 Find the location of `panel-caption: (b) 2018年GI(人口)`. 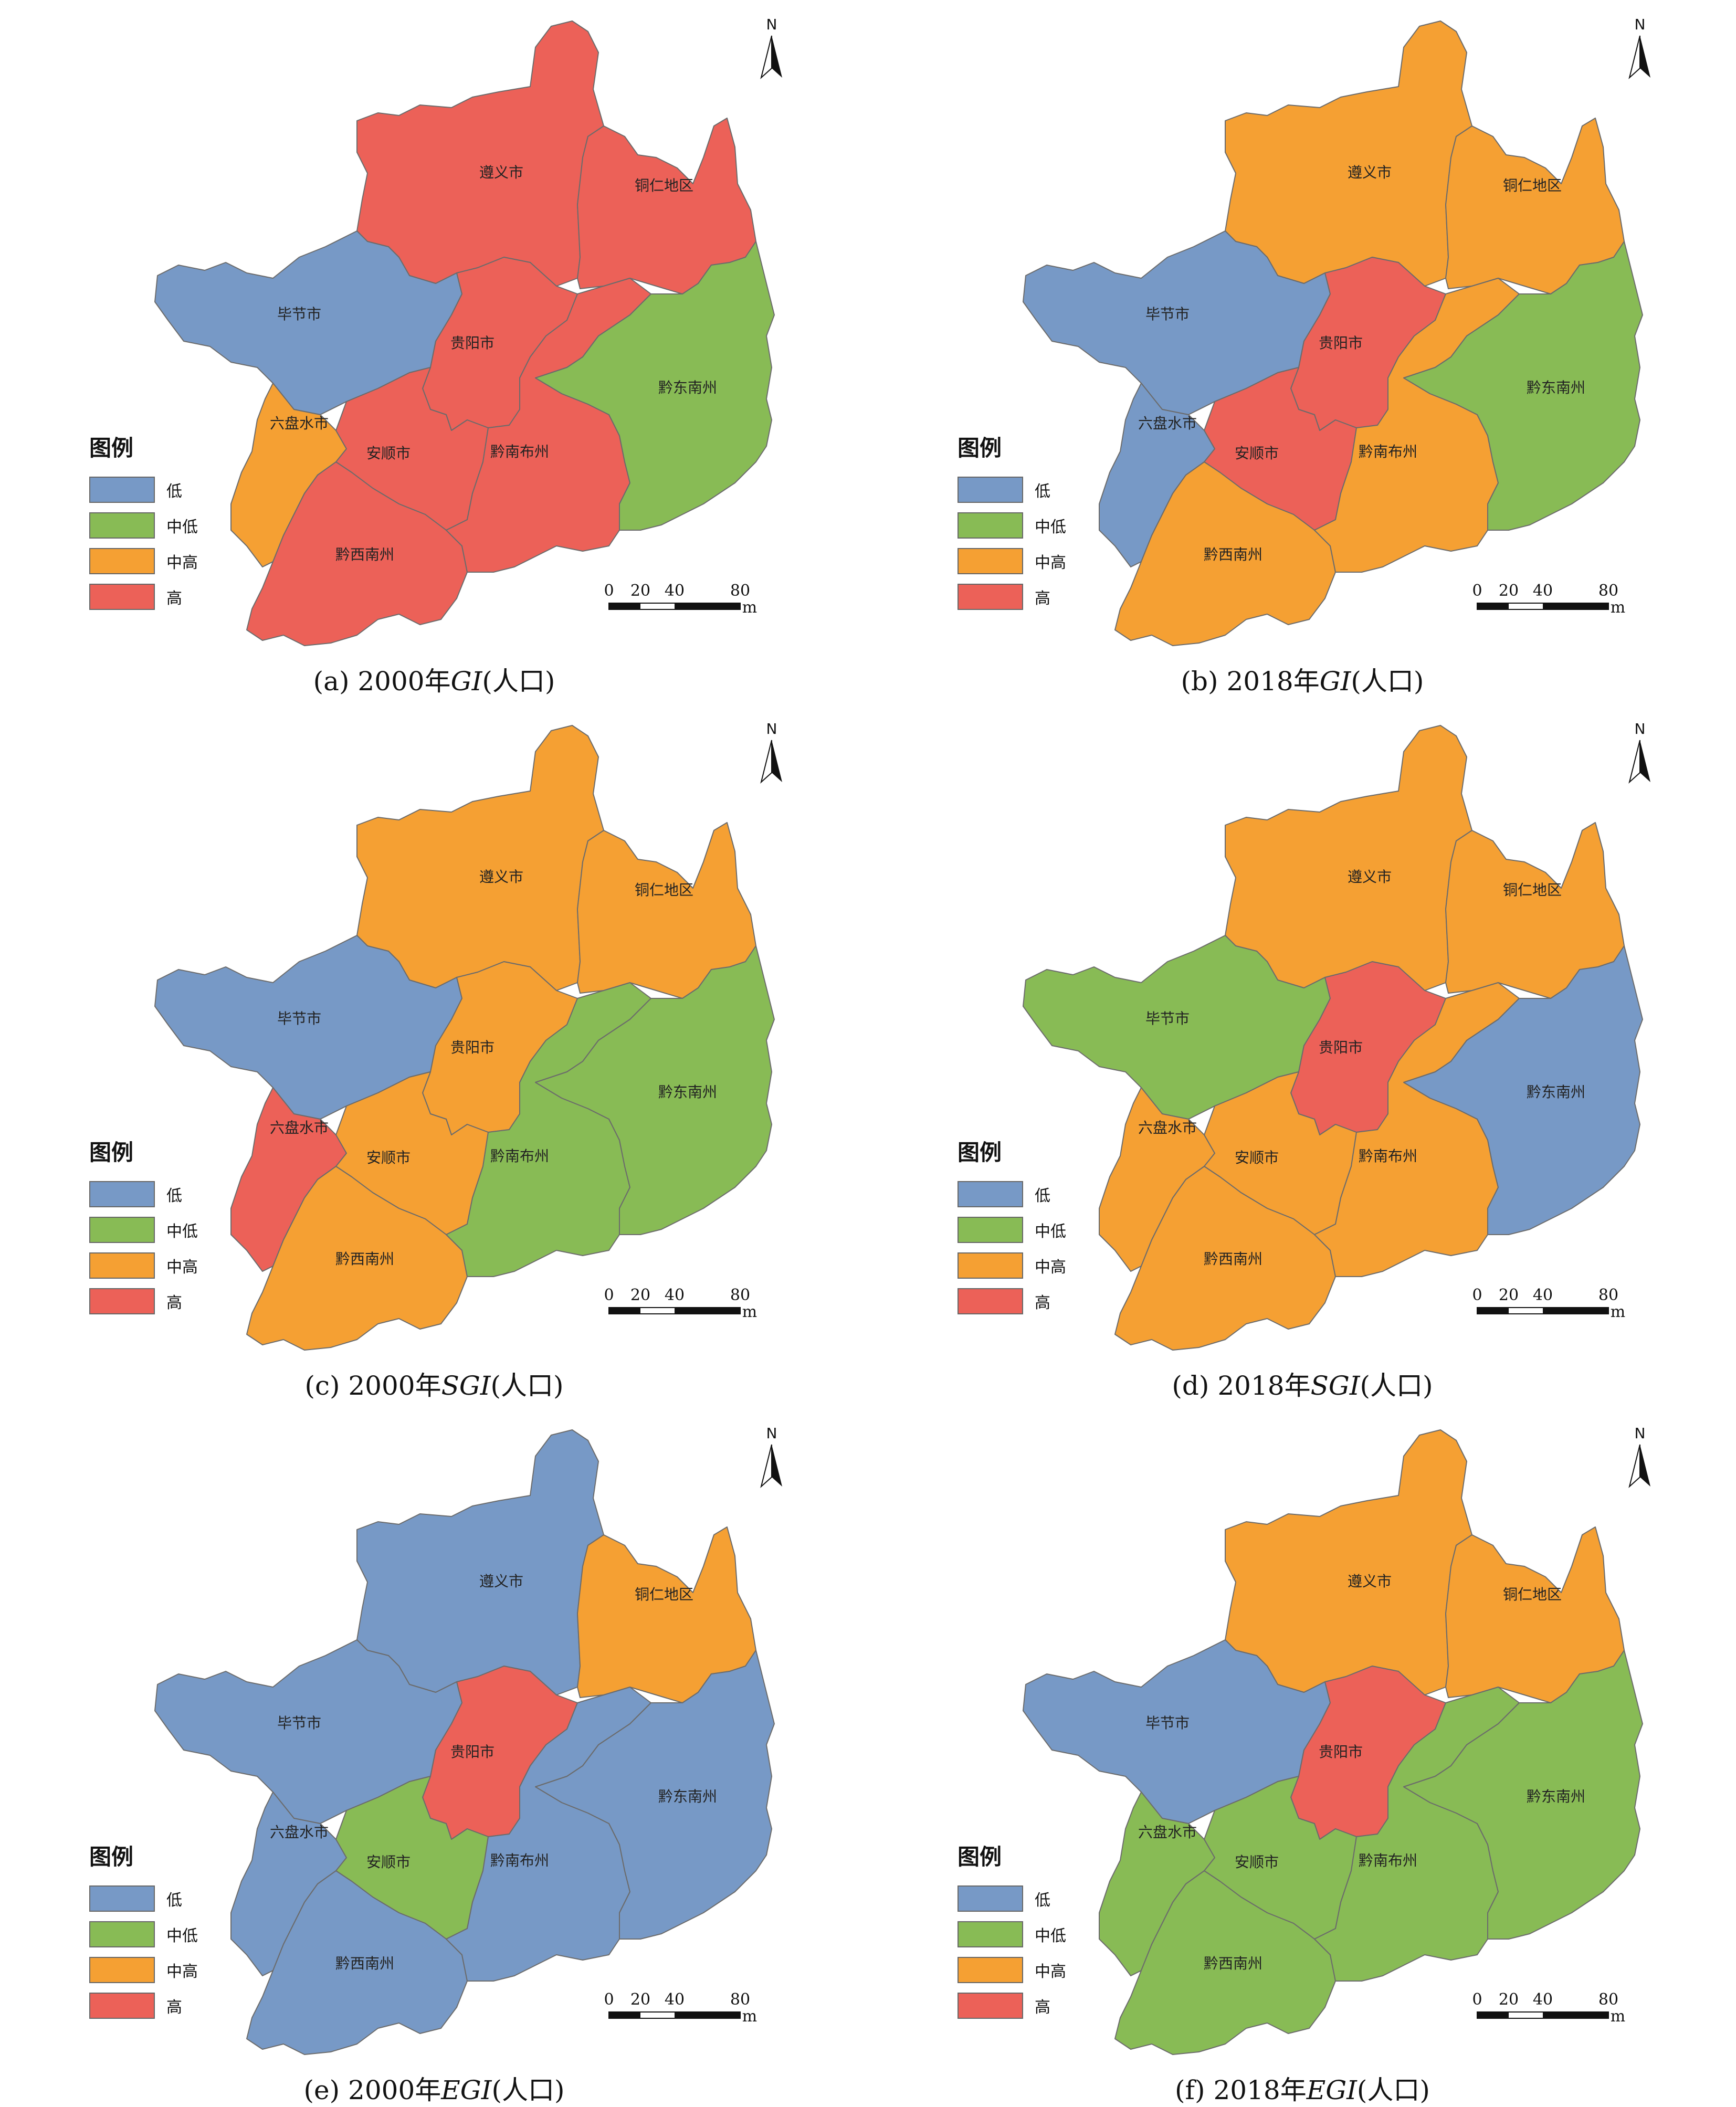

panel-caption: (b) 2018年GI(人口) is located at coordinates (1302, 679).